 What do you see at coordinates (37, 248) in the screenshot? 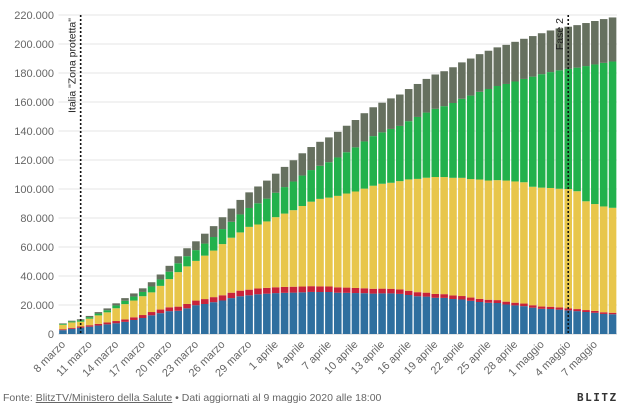
I see `y-tick-label: 60.000` at bounding box center [37, 248].